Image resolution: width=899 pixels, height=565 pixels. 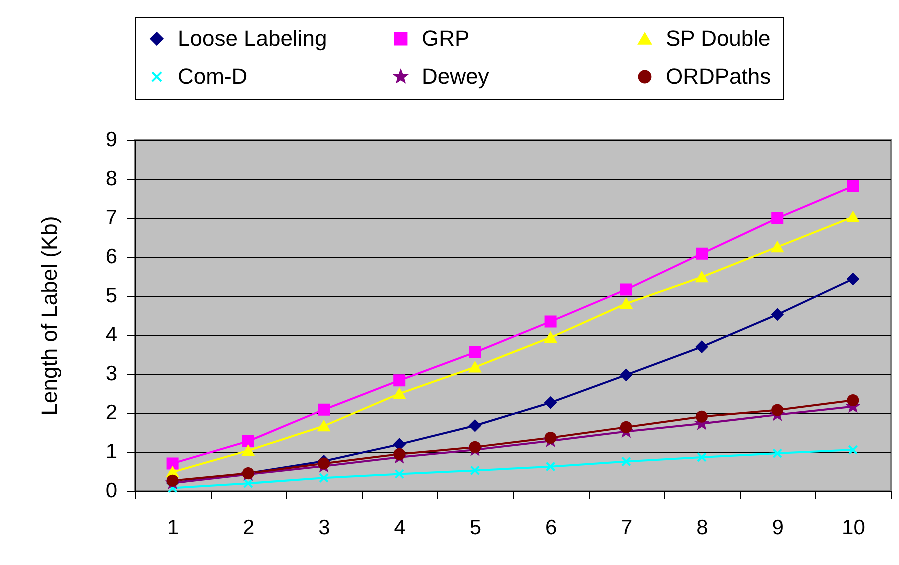 What do you see at coordinates (718, 38) in the screenshot?
I see `legend-label: SP Double` at bounding box center [718, 38].